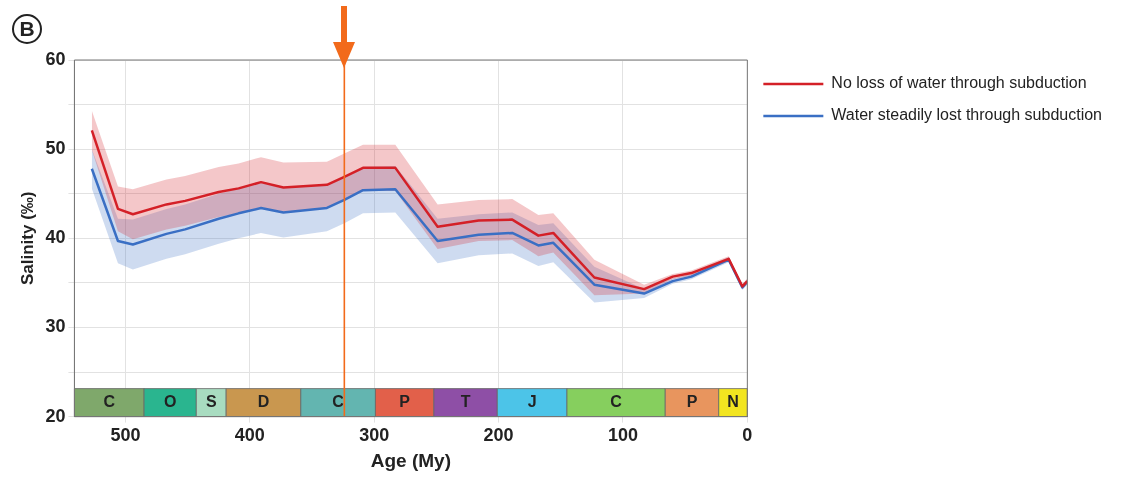  What do you see at coordinates (747, 435) in the screenshot?
I see `x-tick-label: 0` at bounding box center [747, 435].